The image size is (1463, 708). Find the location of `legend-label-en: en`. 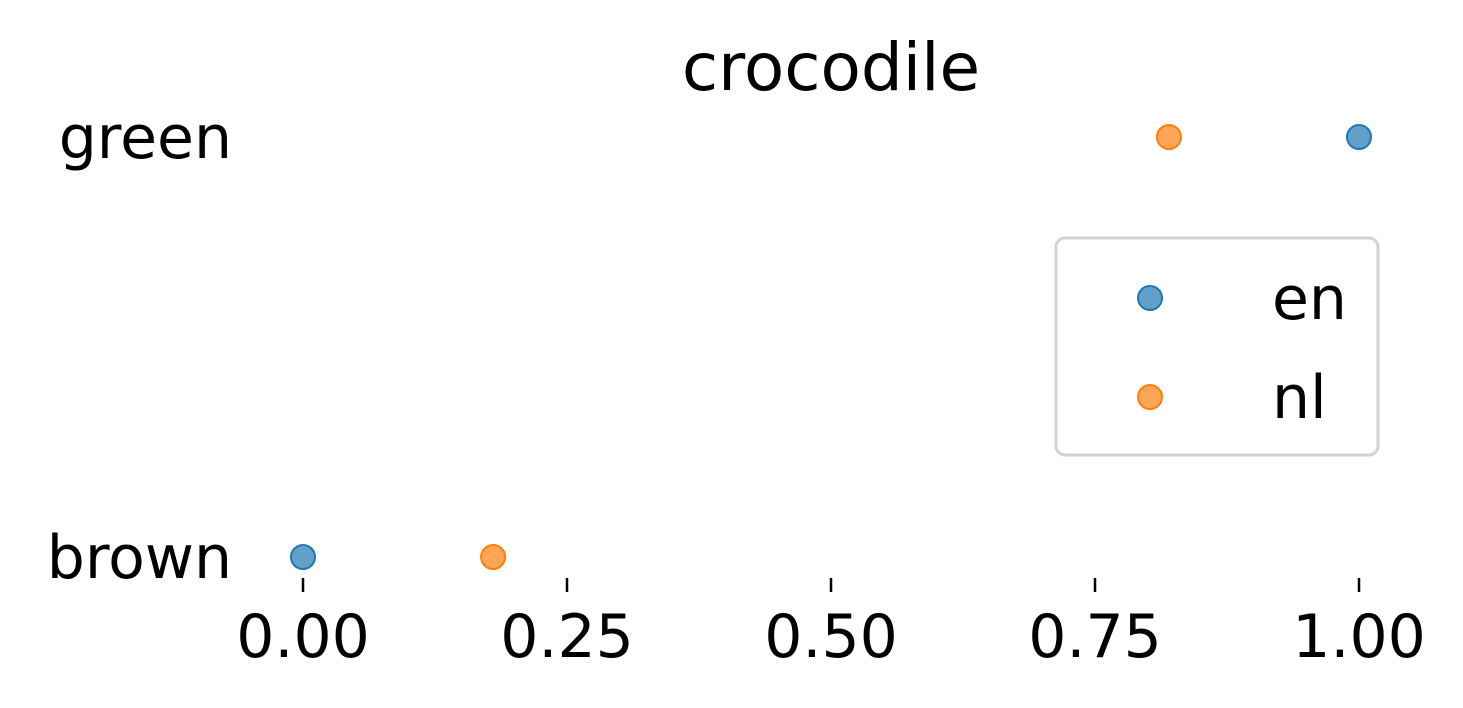

legend-label-en: en is located at coordinates (1309, 299).